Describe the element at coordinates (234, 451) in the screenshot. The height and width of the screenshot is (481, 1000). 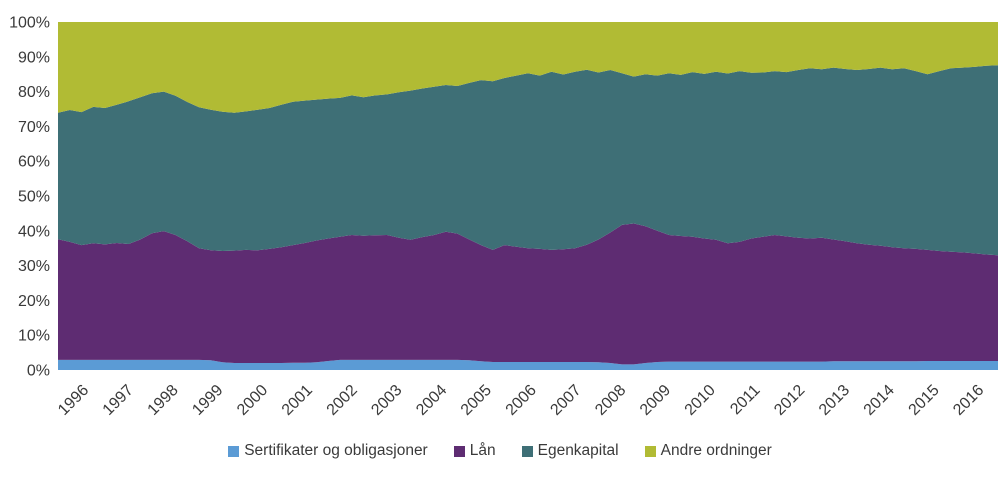
I see `legend-swatch-sertifikater-icon` at that location.